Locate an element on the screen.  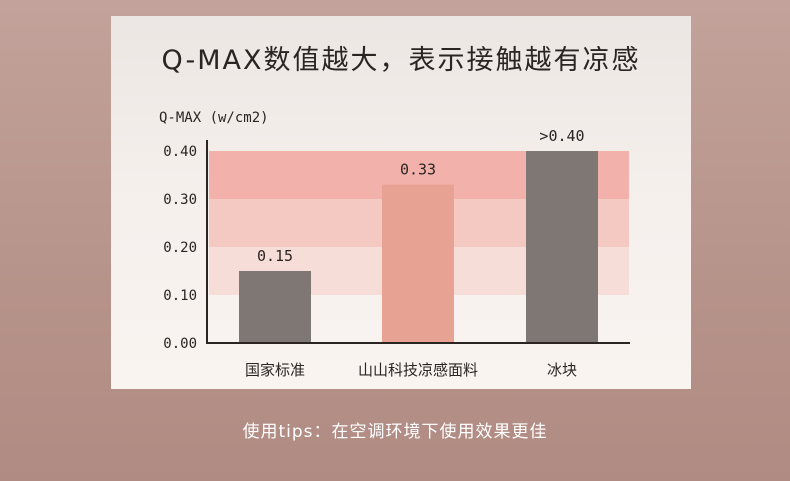
y-tick-label: 0.20 is located at coordinates (180, 248).